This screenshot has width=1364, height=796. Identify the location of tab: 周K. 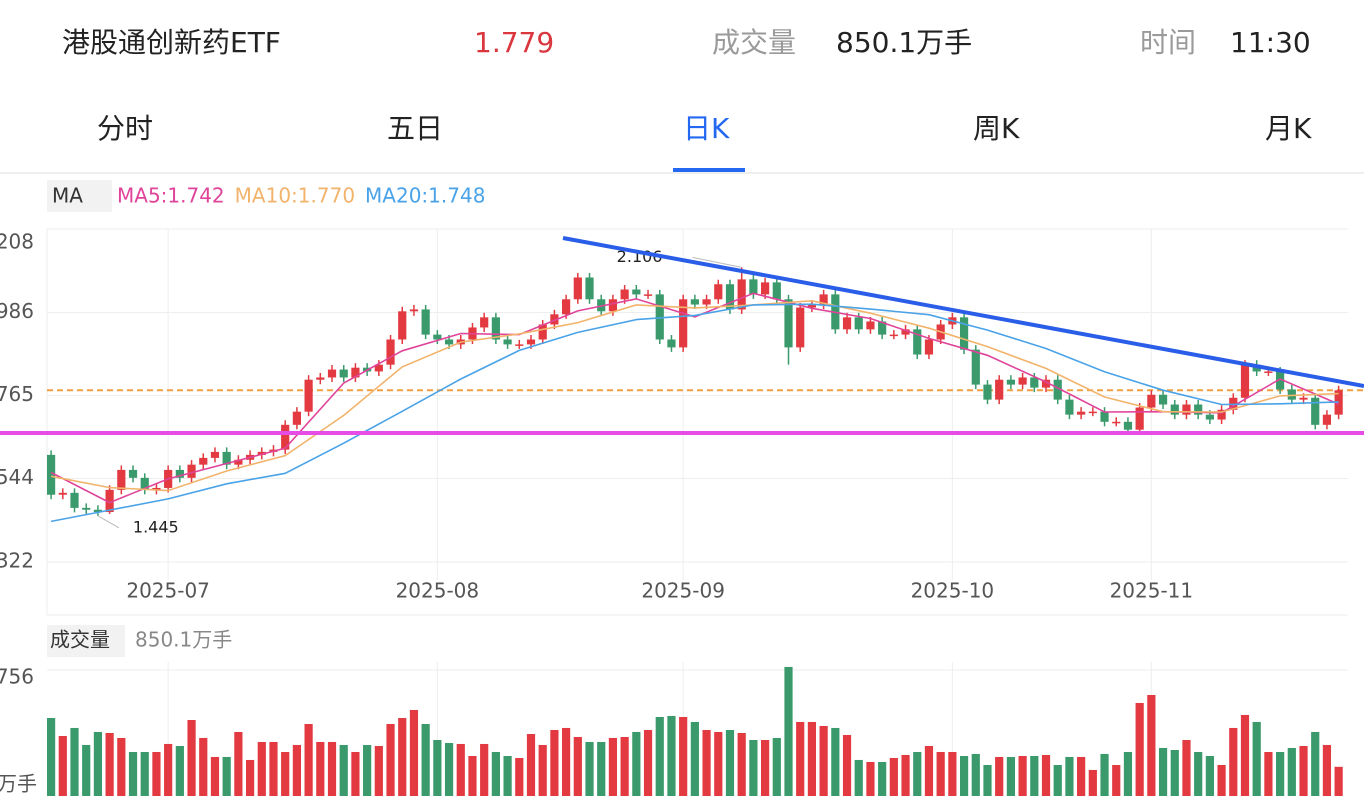
(996, 128).